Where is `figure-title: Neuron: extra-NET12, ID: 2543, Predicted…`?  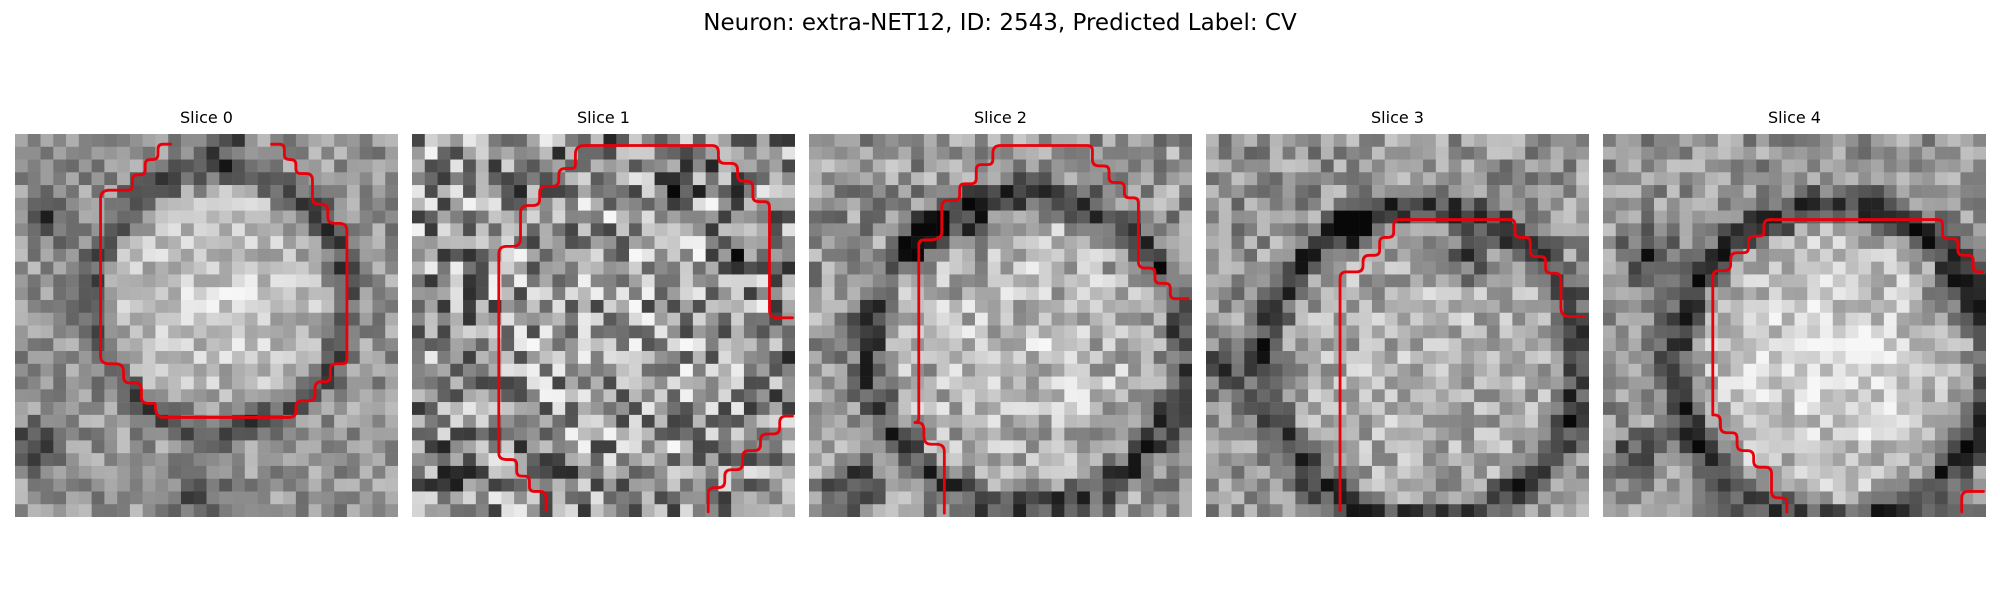 figure-title: Neuron: extra-NET12, ID: 2543, Predicted… is located at coordinates (1000, 23).